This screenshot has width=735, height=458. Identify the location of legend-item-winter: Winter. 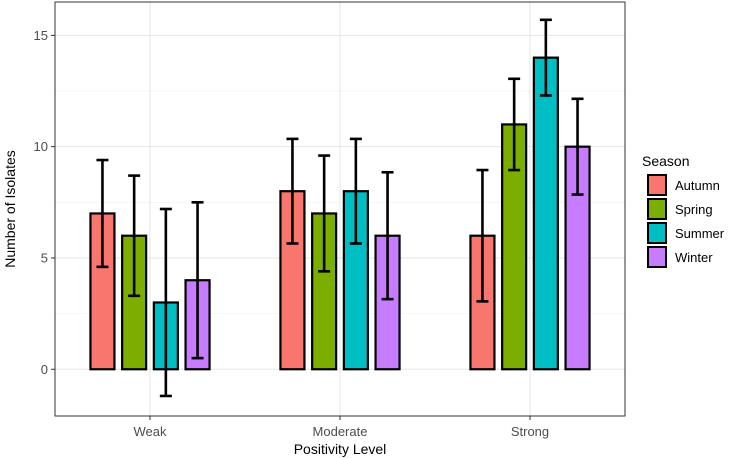
(680, 257).